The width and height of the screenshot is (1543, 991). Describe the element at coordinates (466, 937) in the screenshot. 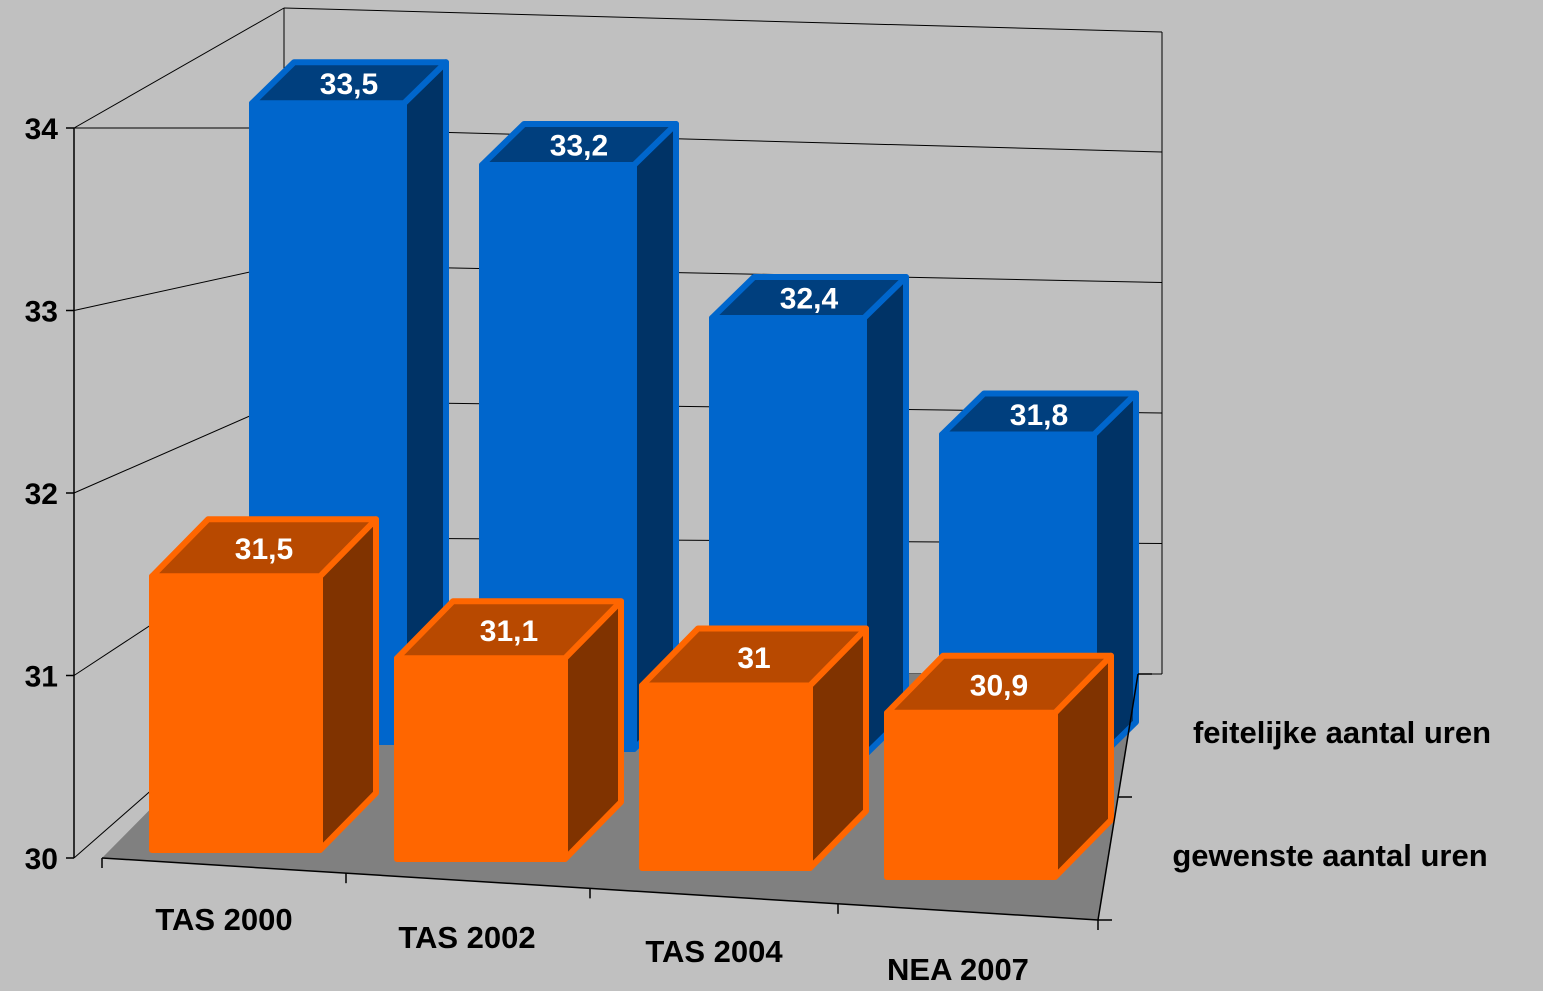

I see `category-label: TAS 2002` at that location.